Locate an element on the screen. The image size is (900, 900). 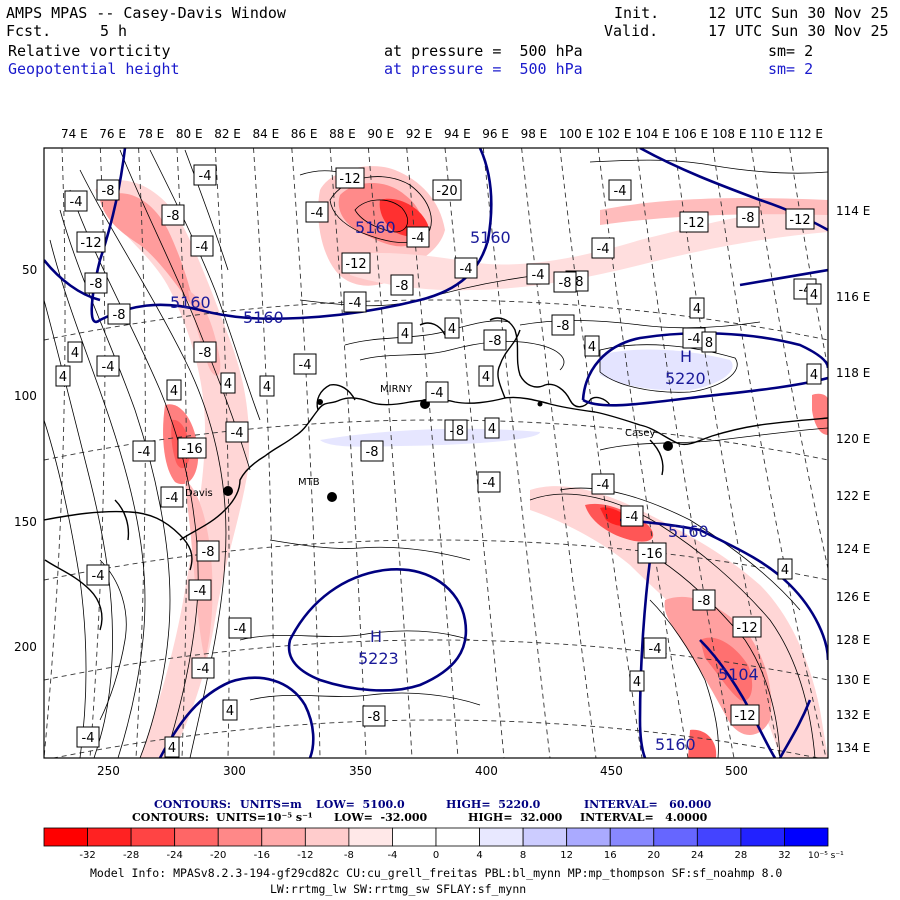
contours2-high: HIGH= 32.000 is located at coordinates (515, 817).